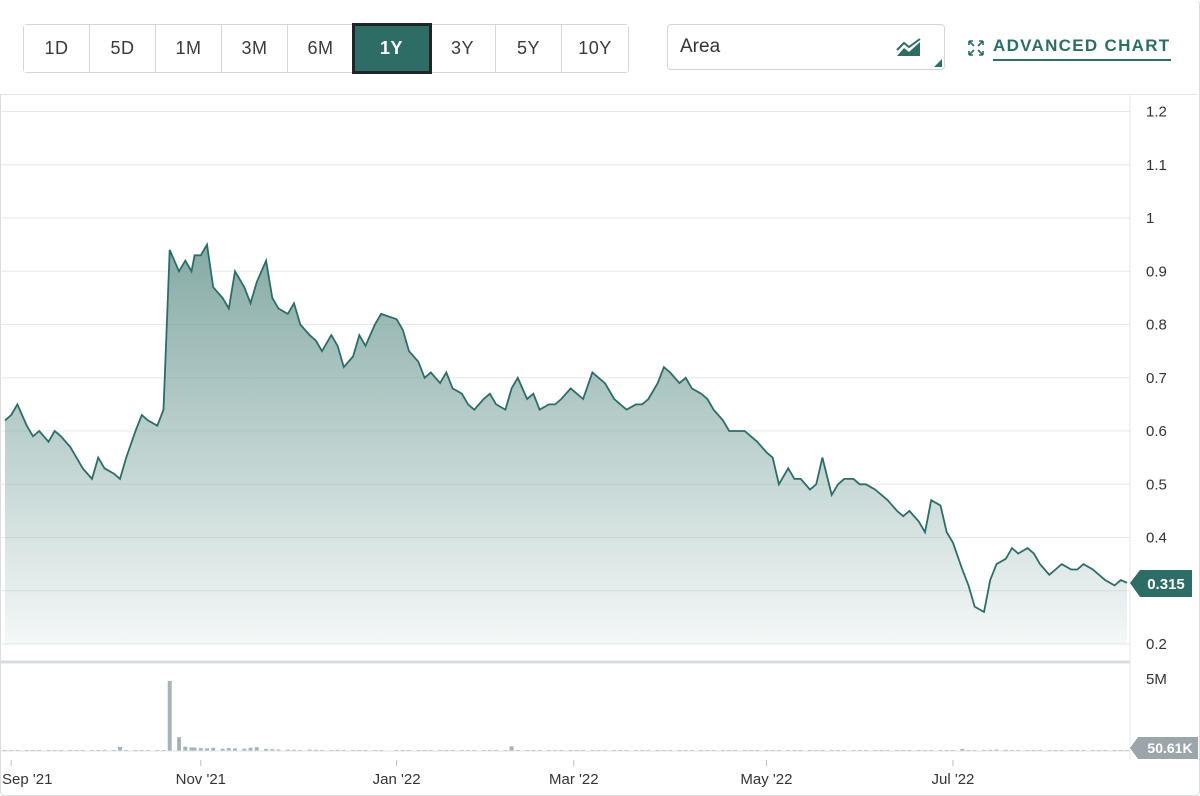 The height and width of the screenshot is (796, 1200). Describe the element at coordinates (938, 63) in the screenshot. I see `dropdown-corner-icon` at that location.